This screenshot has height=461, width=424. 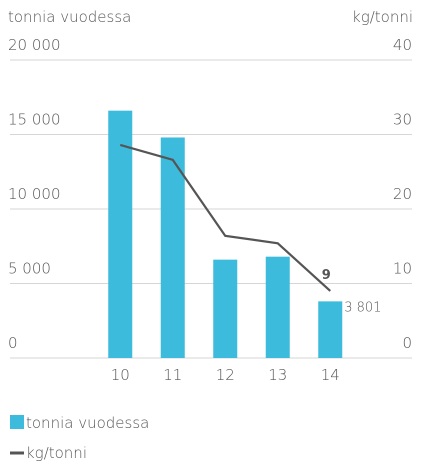 What do you see at coordinates (34, 120) in the screenshot?
I see `y-tick-label: 15 000` at bounding box center [34, 120].